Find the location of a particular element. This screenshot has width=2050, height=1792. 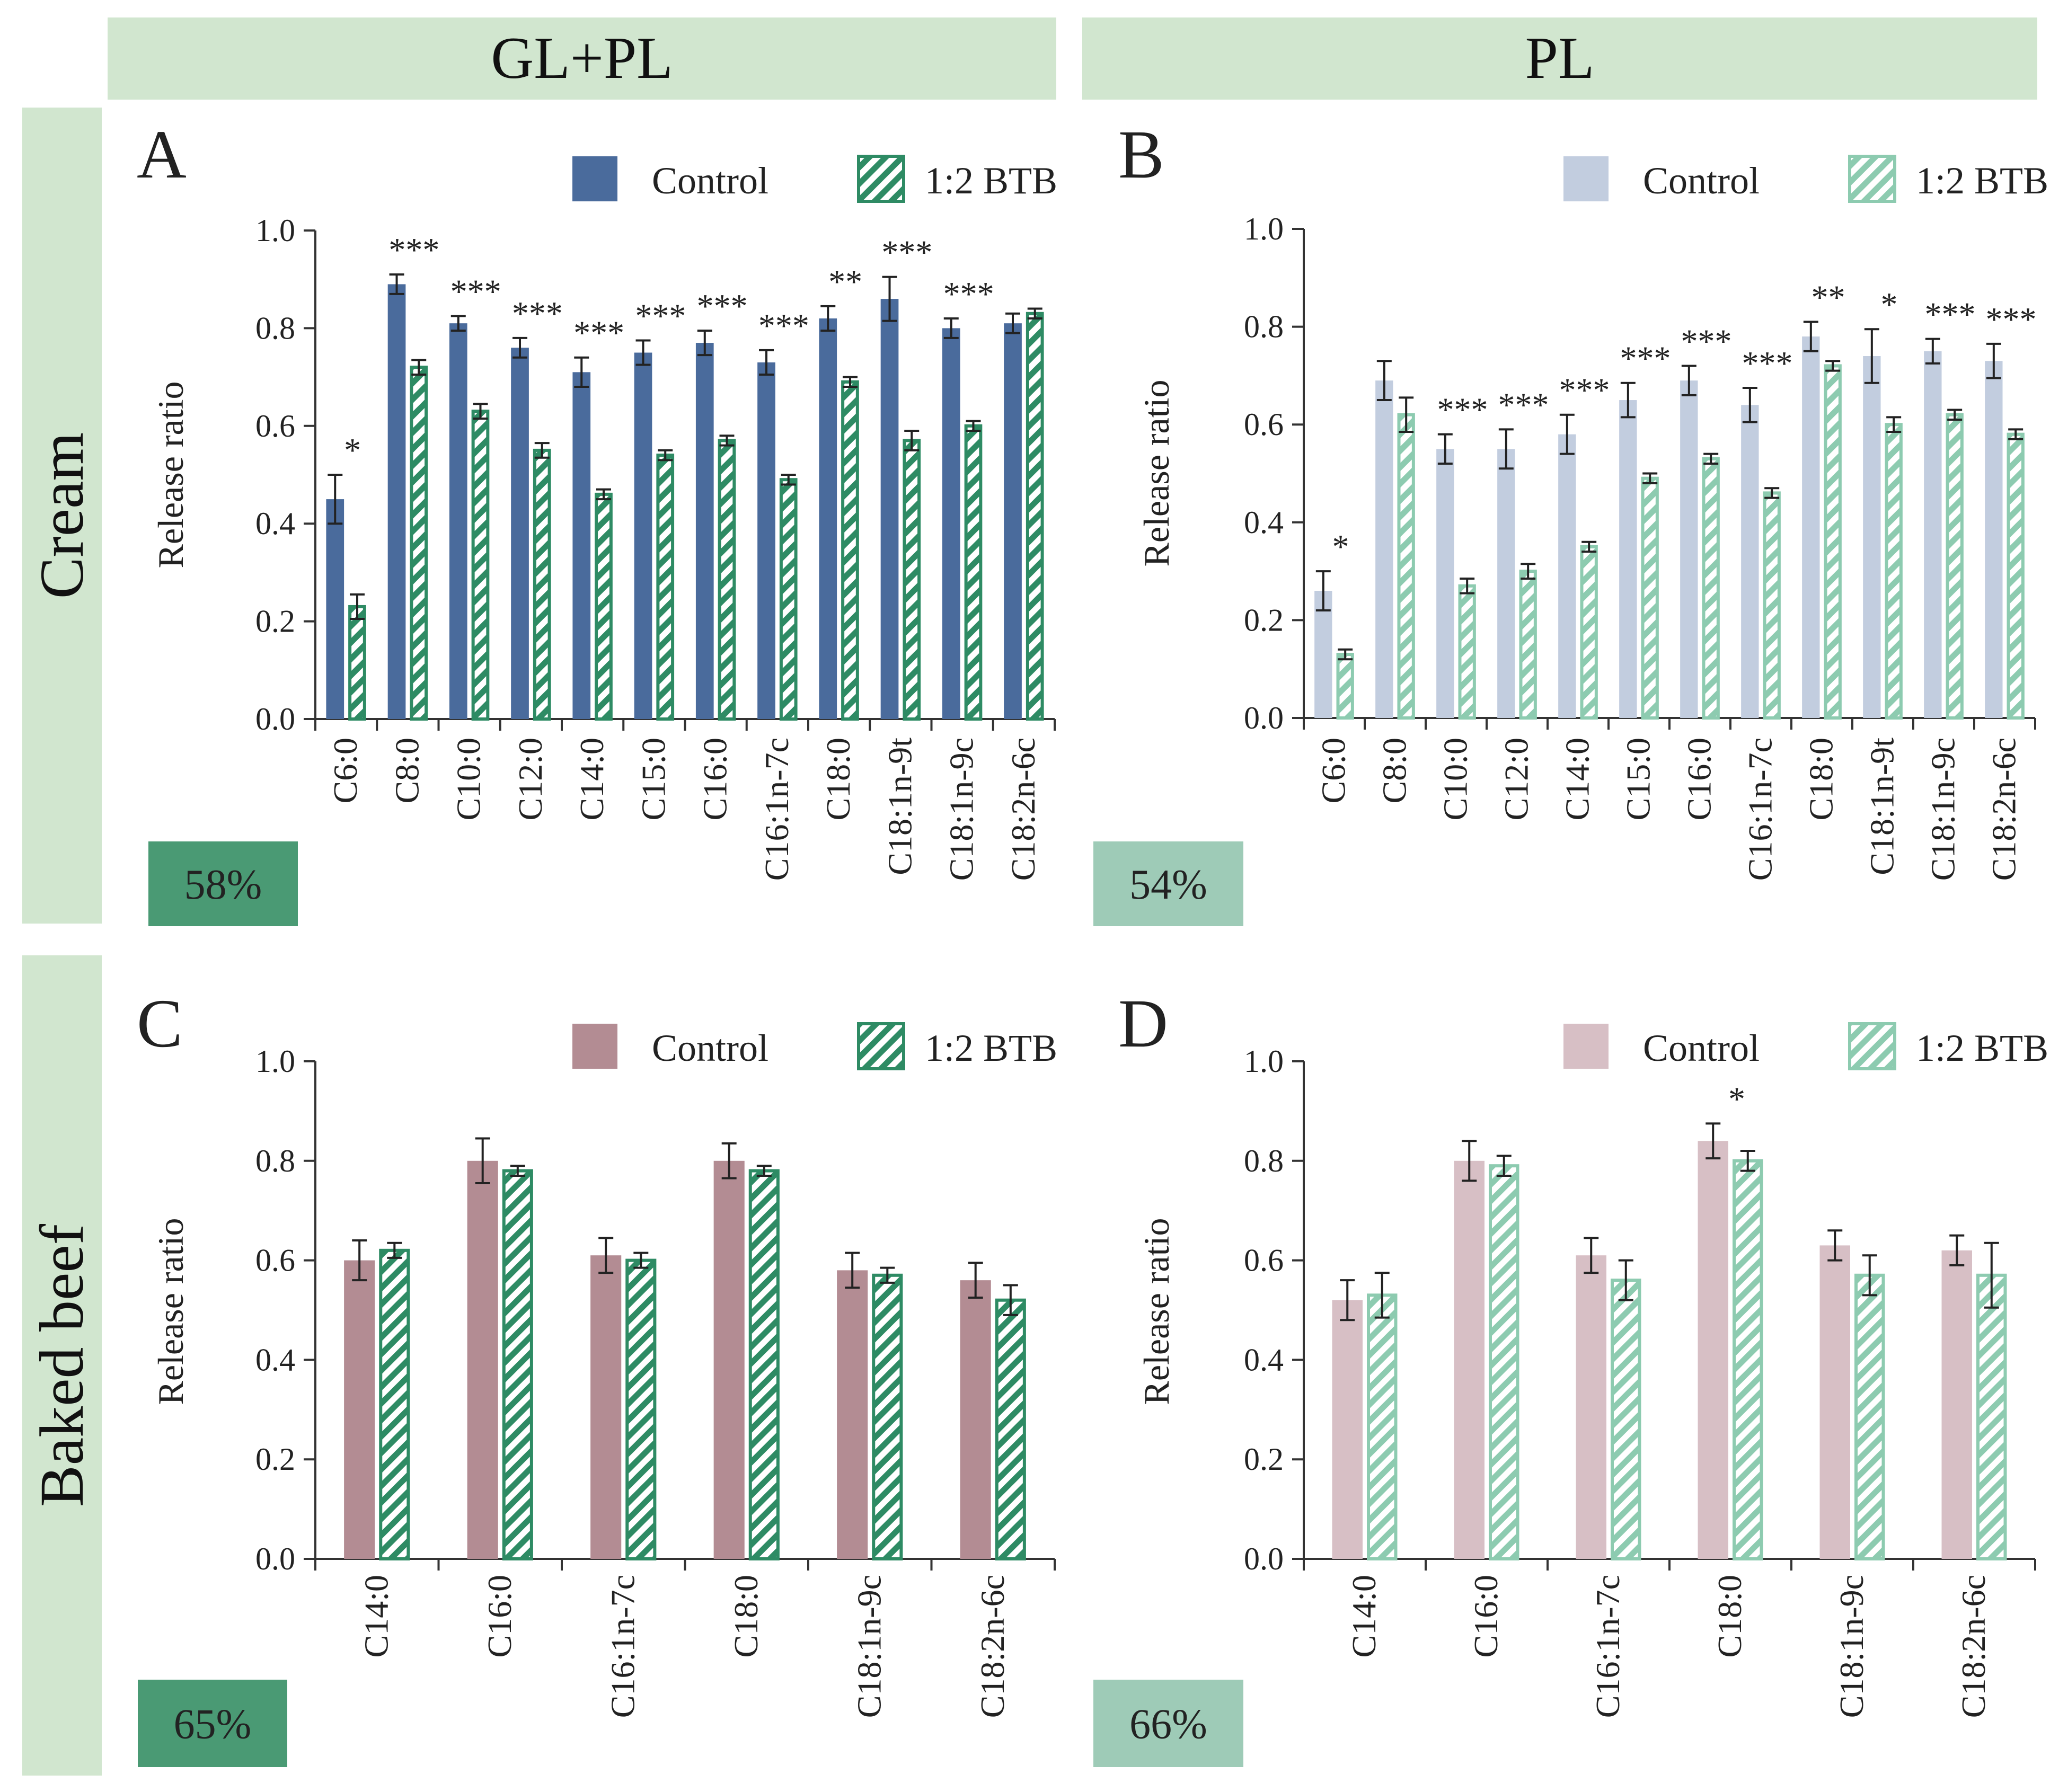

percentage-badge-label: 65% is located at coordinates (213, 1725).